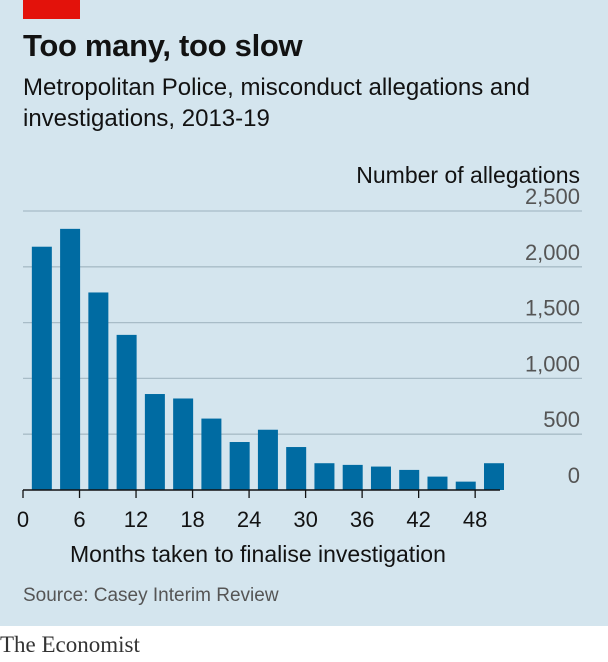 The height and width of the screenshot is (662, 608). I want to click on x-tick-label: 36, so click(362, 519).